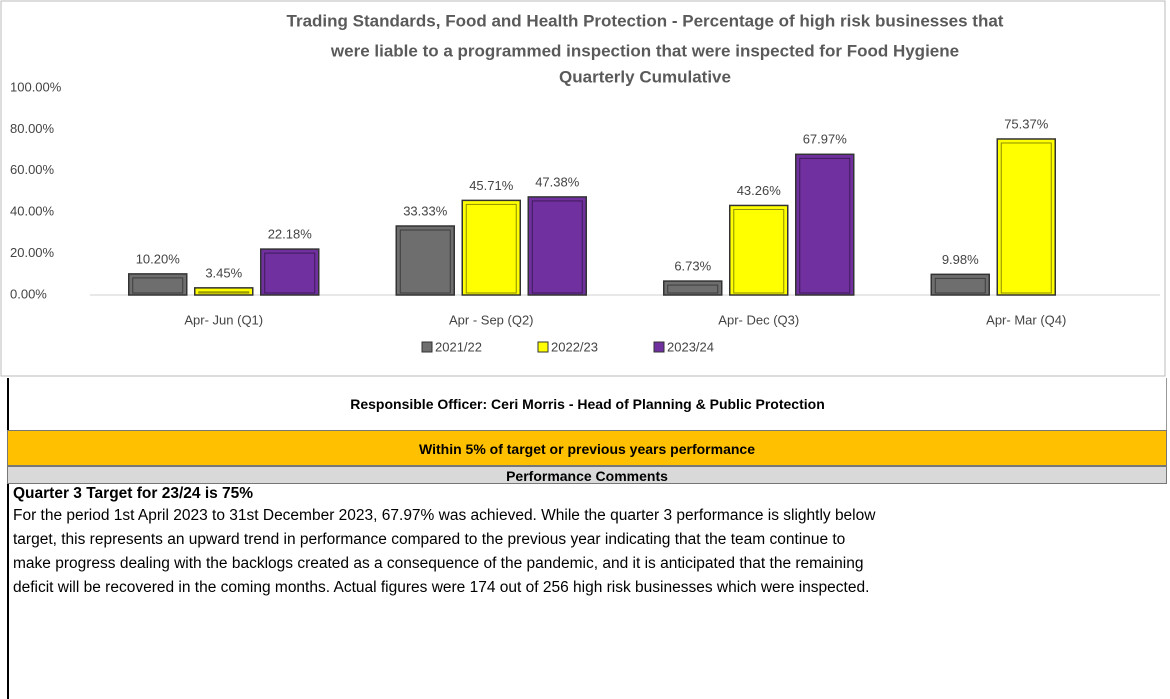 This screenshot has width=1170, height=699. I want to click on value-label: 33.33%, so click(425, 210).